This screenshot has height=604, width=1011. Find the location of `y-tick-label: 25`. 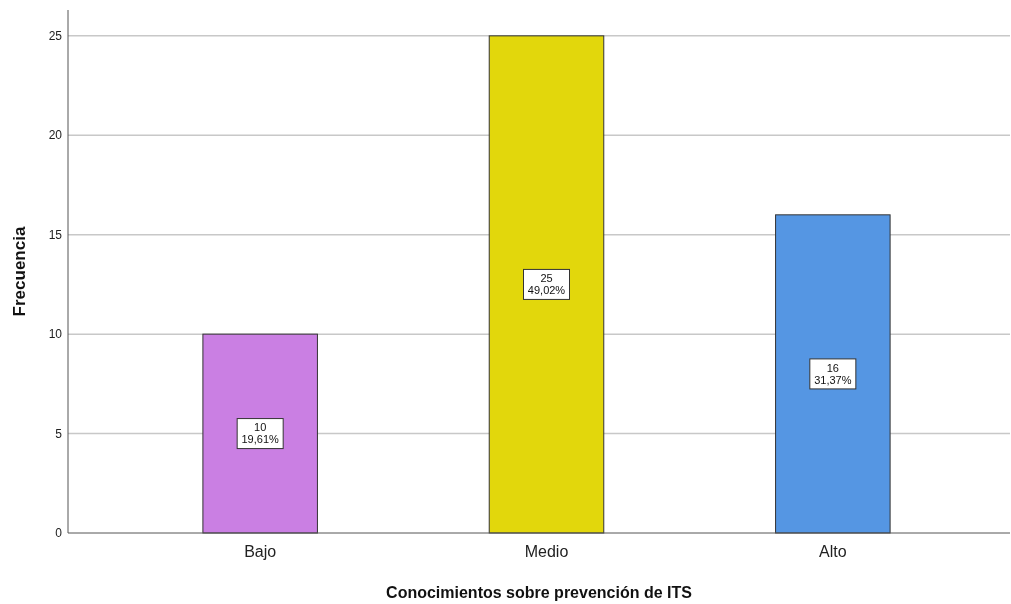

y-tick-label: 25 is located at coordinates (55, 36).